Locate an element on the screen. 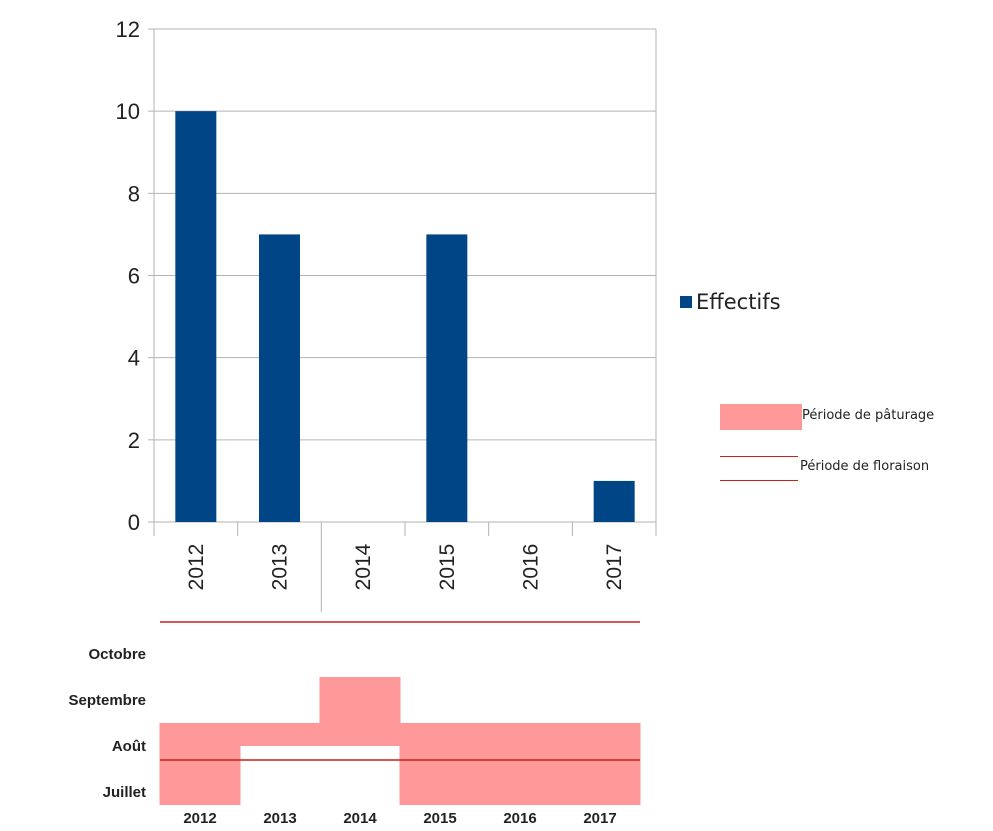  legend-effectifs-swatch is located at coordinates (686, 302).